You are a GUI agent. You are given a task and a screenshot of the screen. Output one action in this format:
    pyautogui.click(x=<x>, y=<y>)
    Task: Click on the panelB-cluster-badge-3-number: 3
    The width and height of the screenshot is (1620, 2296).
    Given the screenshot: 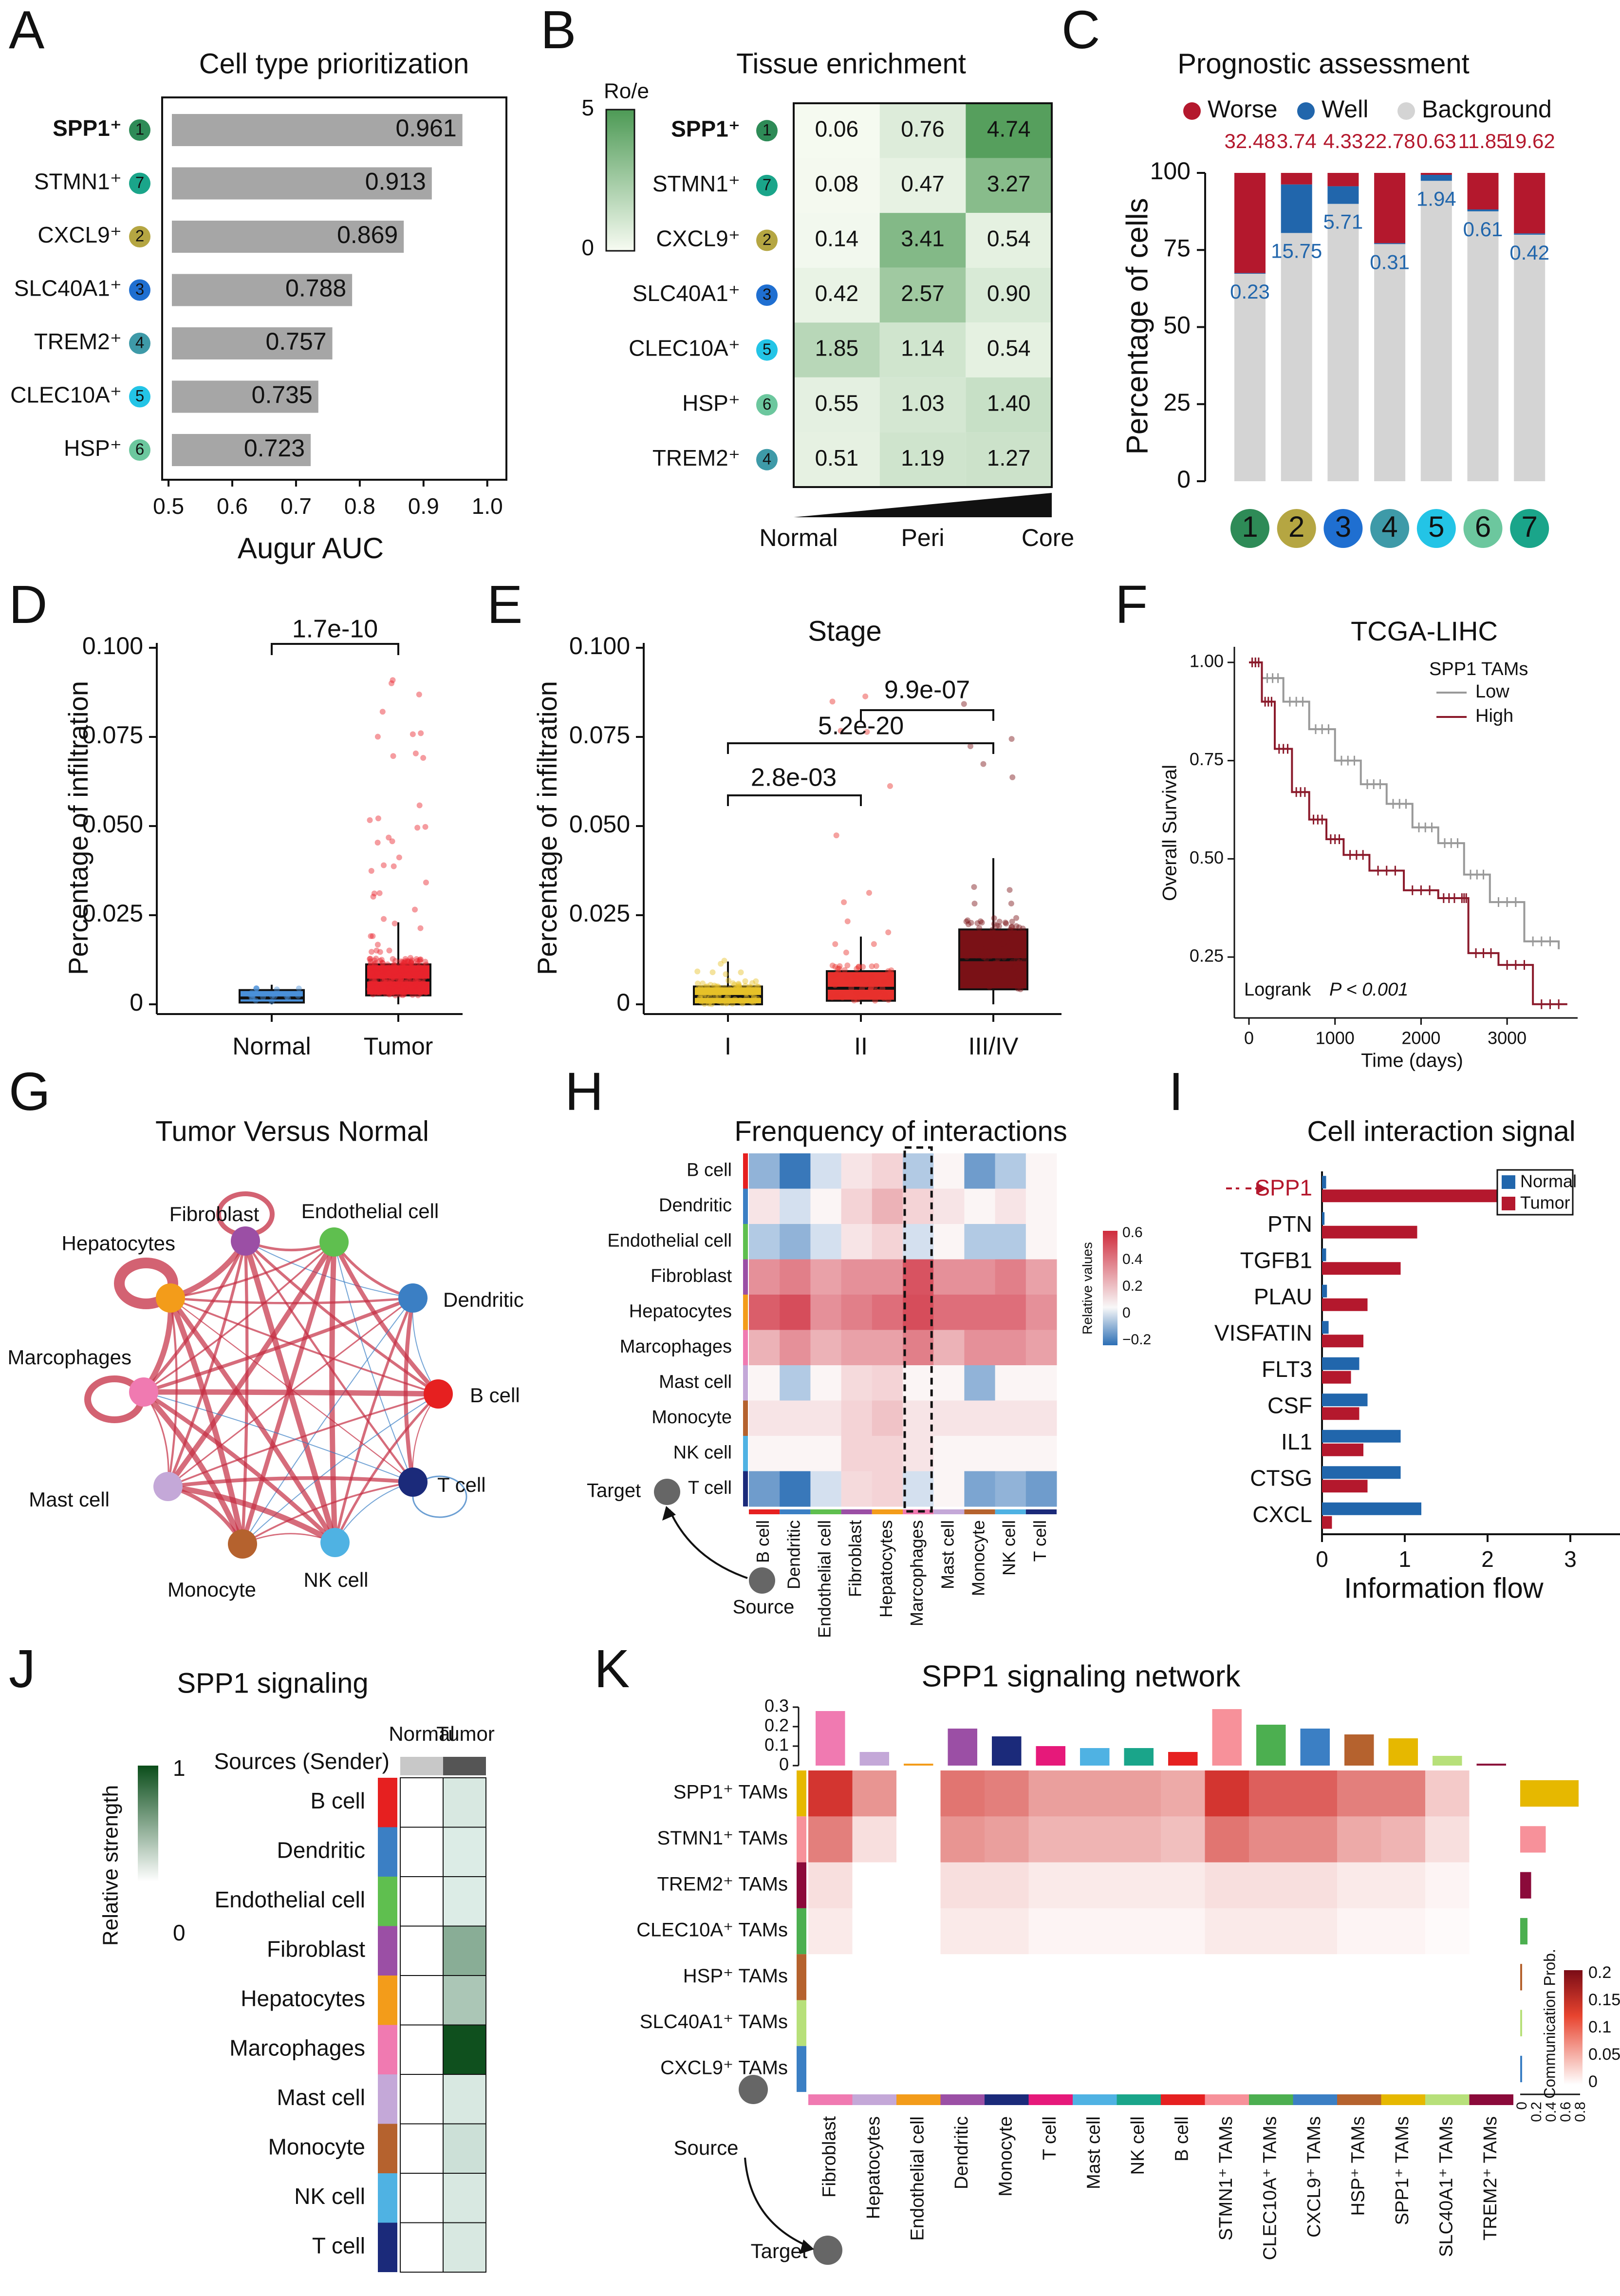 What is the action you would take?
    pyautogui.click(x=767, y=294)
    